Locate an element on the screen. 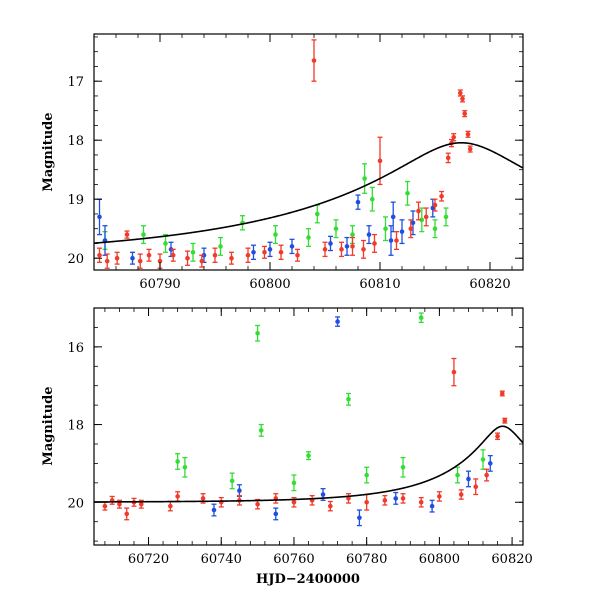 This screenshot has height=600, width=600. top-ytick-label: 17 is located at coordinates (75, 82).